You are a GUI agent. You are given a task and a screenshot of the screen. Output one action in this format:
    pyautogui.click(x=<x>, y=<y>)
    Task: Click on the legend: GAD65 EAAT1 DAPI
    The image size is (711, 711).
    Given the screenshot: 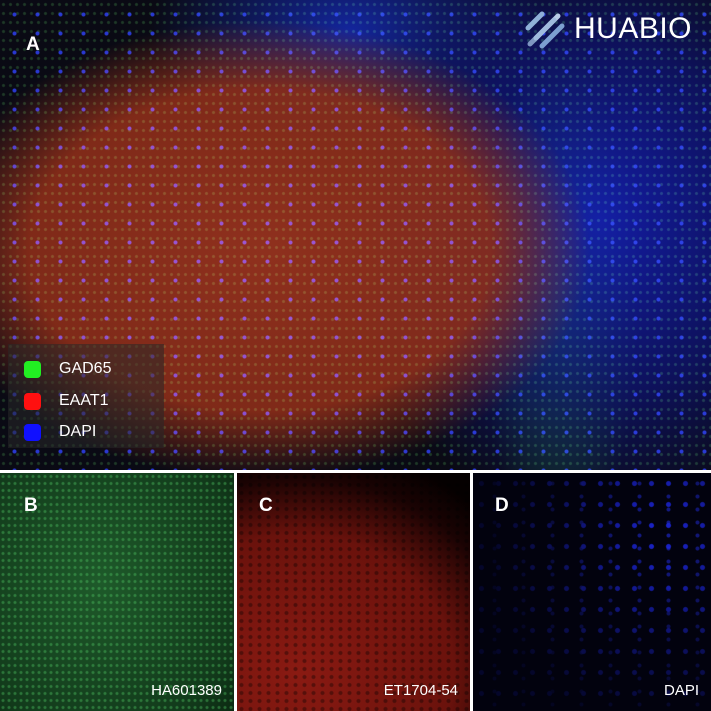 What is the action you would take?
    pyautogui.click(x=86, y=396)
    